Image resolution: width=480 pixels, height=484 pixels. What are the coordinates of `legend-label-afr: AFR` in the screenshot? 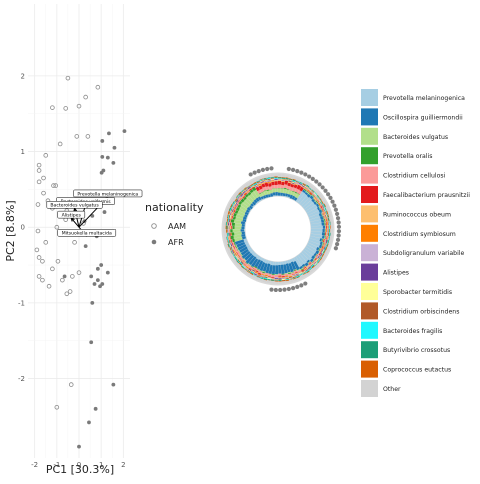 It's located at (176, 242).